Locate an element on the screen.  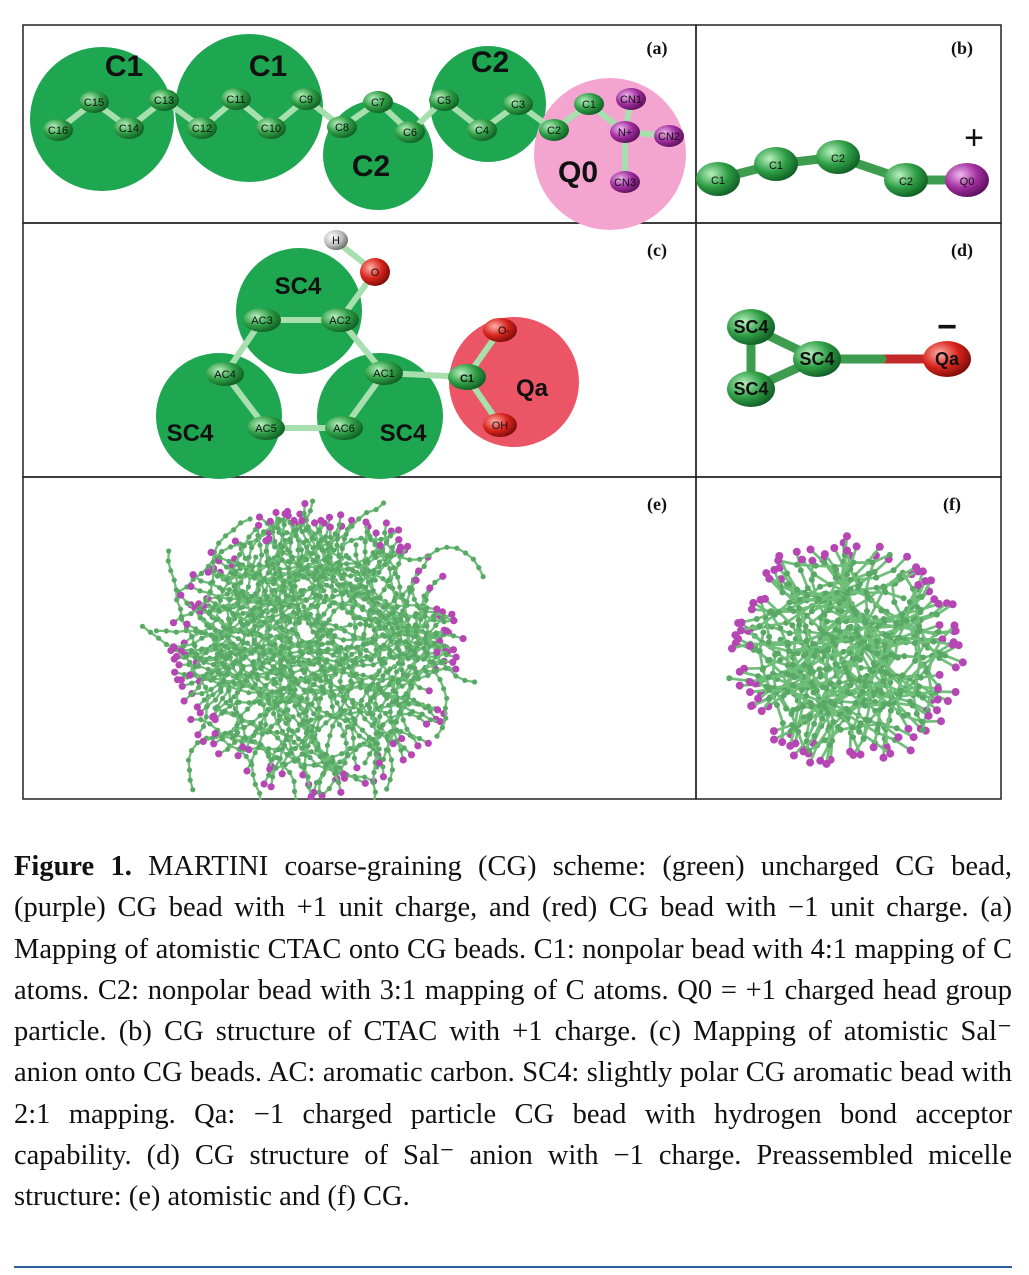
panel-b: C1 C1 C2 C2 Q0 + (b) is located at coordinates (842, 117).